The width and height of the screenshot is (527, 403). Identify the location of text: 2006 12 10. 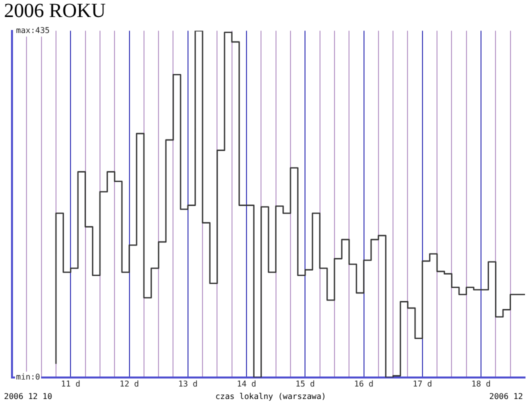
(28, 397).